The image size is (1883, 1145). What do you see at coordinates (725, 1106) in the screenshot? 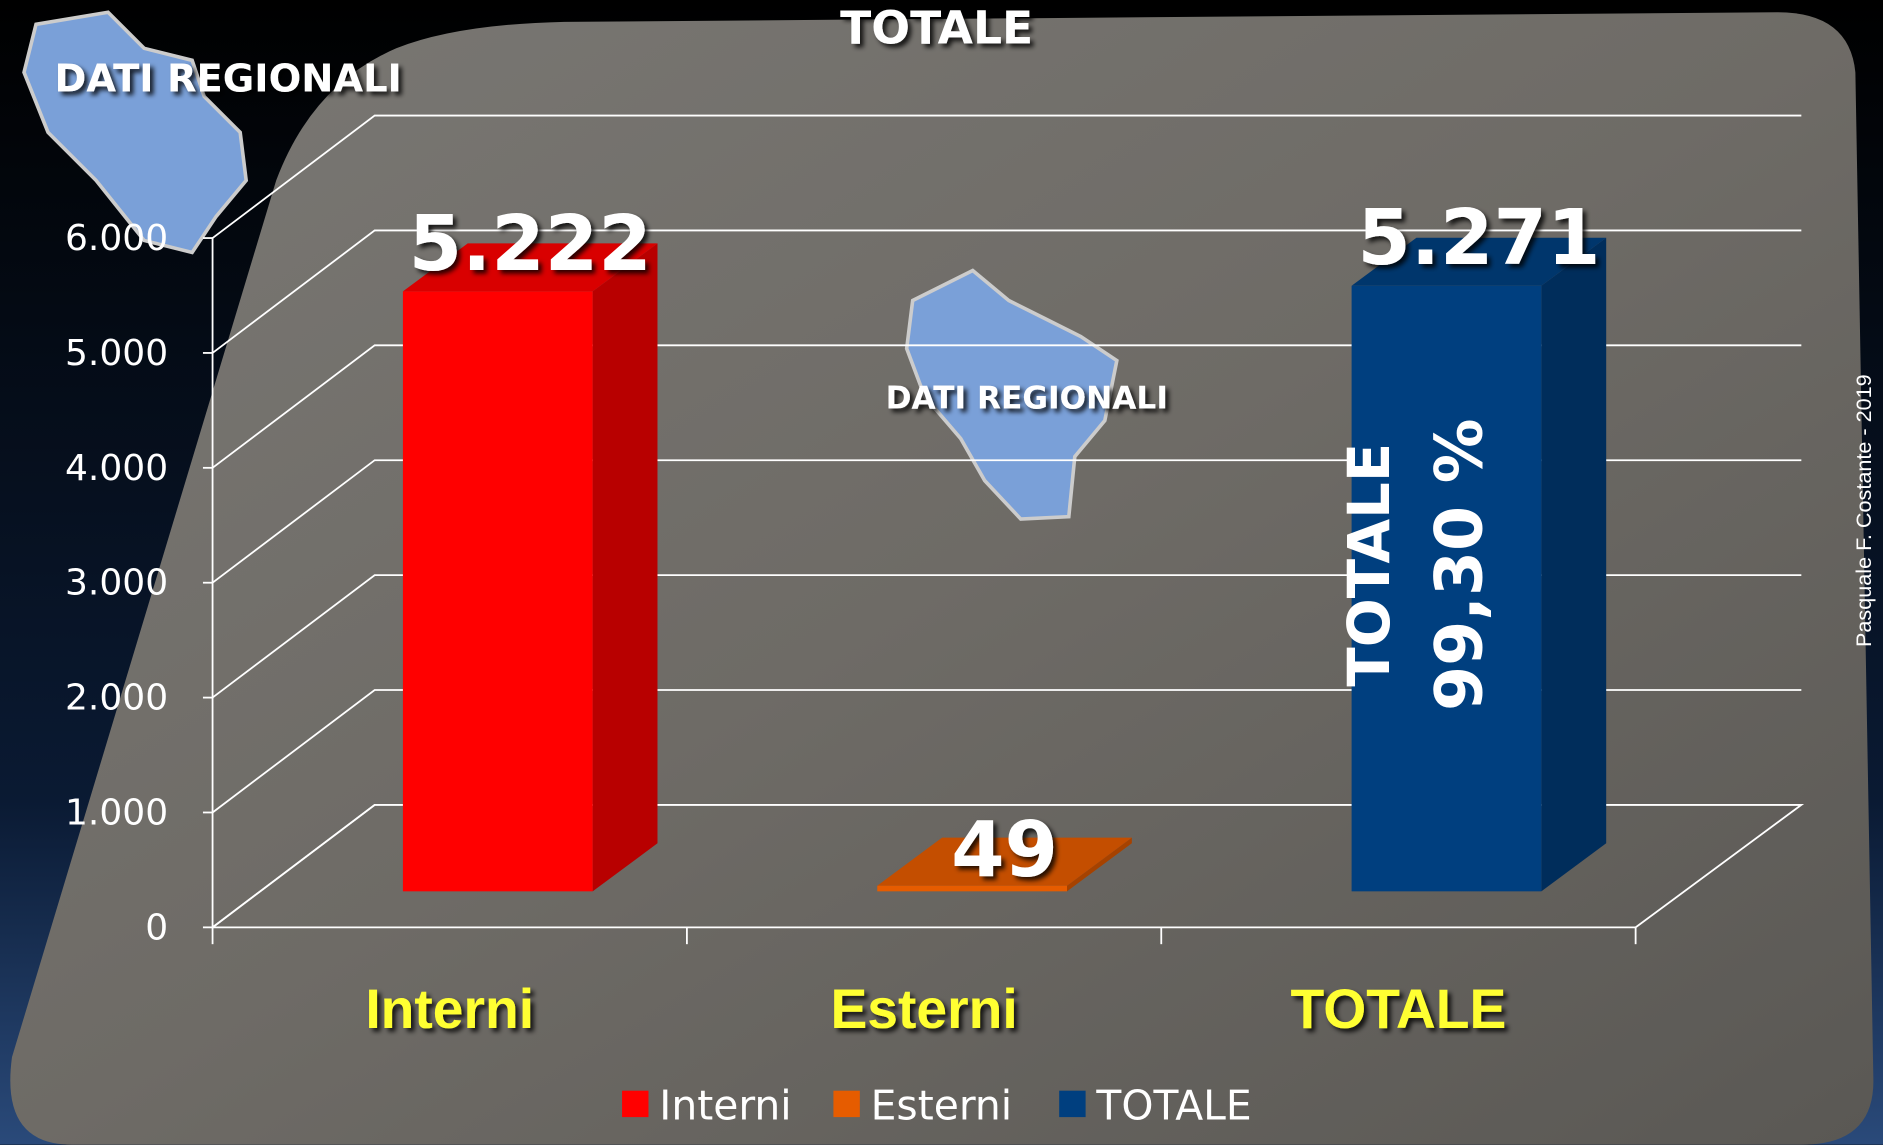
I see `legend-label: Interni` at bounding box center [725, 1106].